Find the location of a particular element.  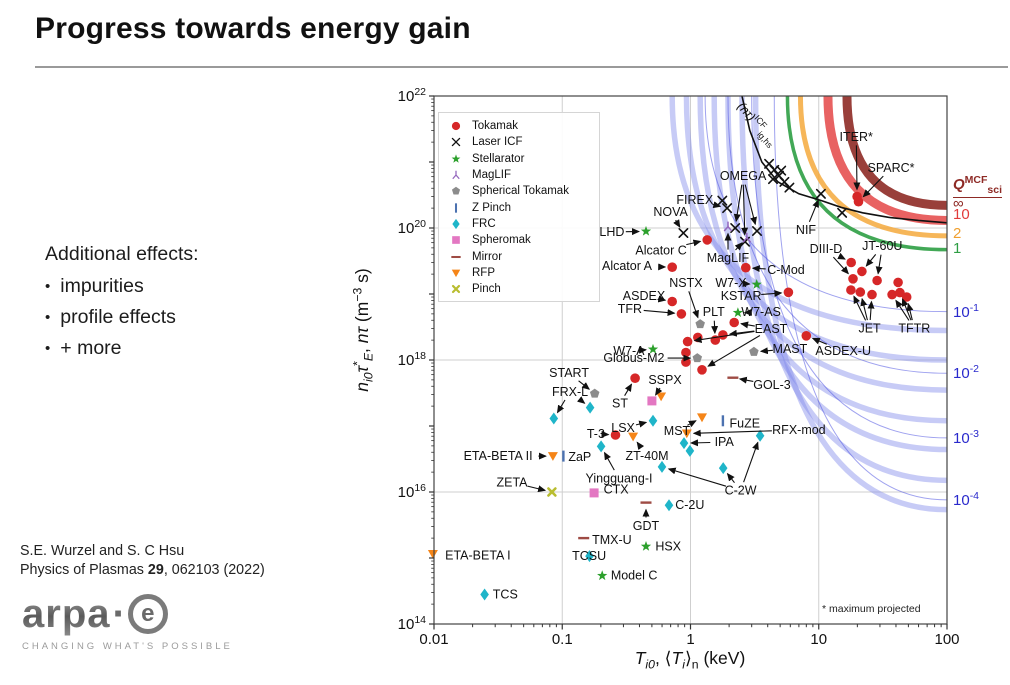

legend-item-tokamak: Tokamak is located at coordinates (520, 126).